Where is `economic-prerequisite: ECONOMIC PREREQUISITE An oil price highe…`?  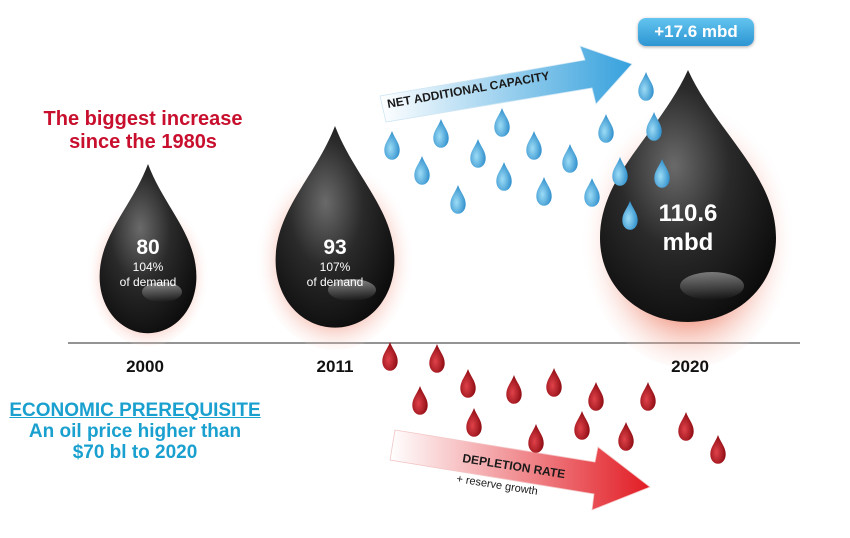
economic-prerequisite: ECONOMIC PREREQUISITE An oil price highe… is located at coordinates (135, 431).